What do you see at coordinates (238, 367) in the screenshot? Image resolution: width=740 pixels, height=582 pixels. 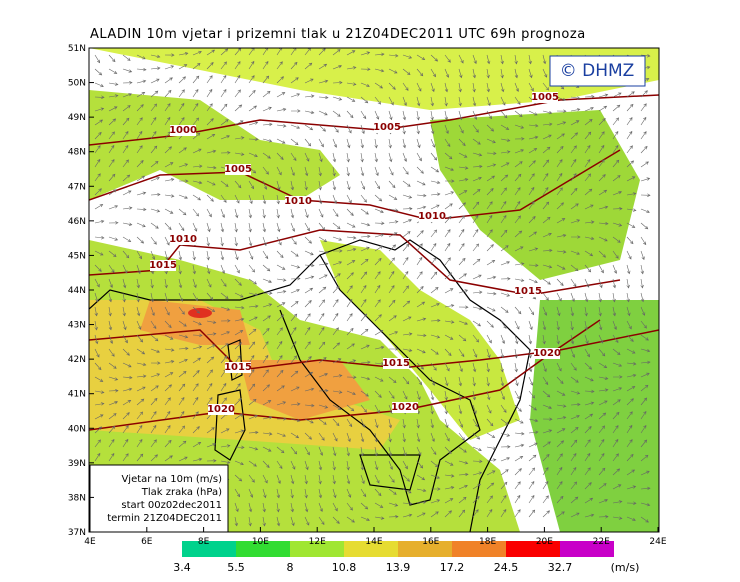 I see `isobar-label: 1015` at bounding box center [238, 367].